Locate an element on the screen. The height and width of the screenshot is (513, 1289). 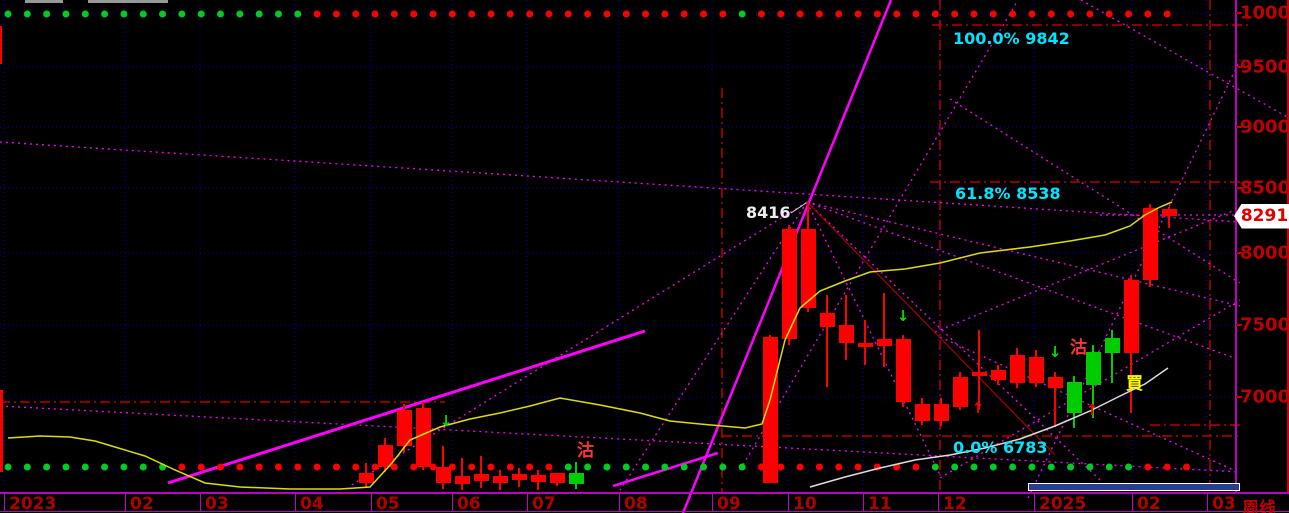
right-edge-line is located at coordinates (1288, 246).